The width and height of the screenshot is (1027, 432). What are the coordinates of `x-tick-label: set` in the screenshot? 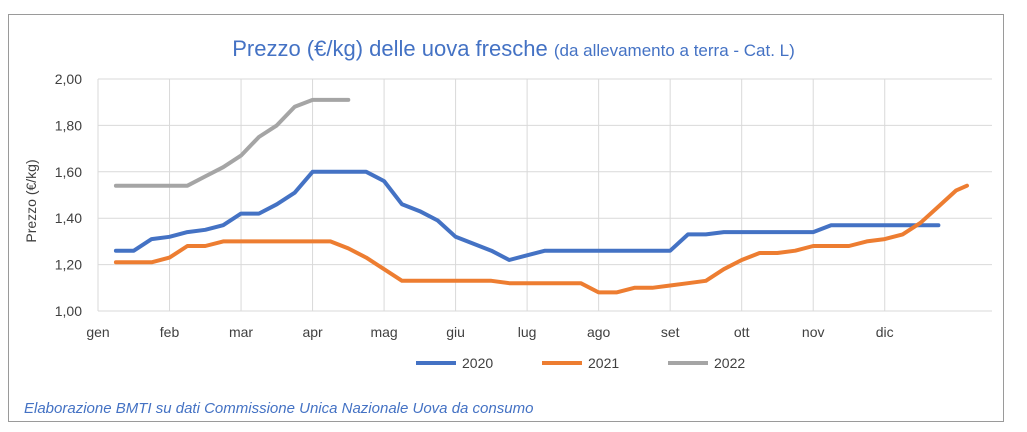 It's located at (670, 332).